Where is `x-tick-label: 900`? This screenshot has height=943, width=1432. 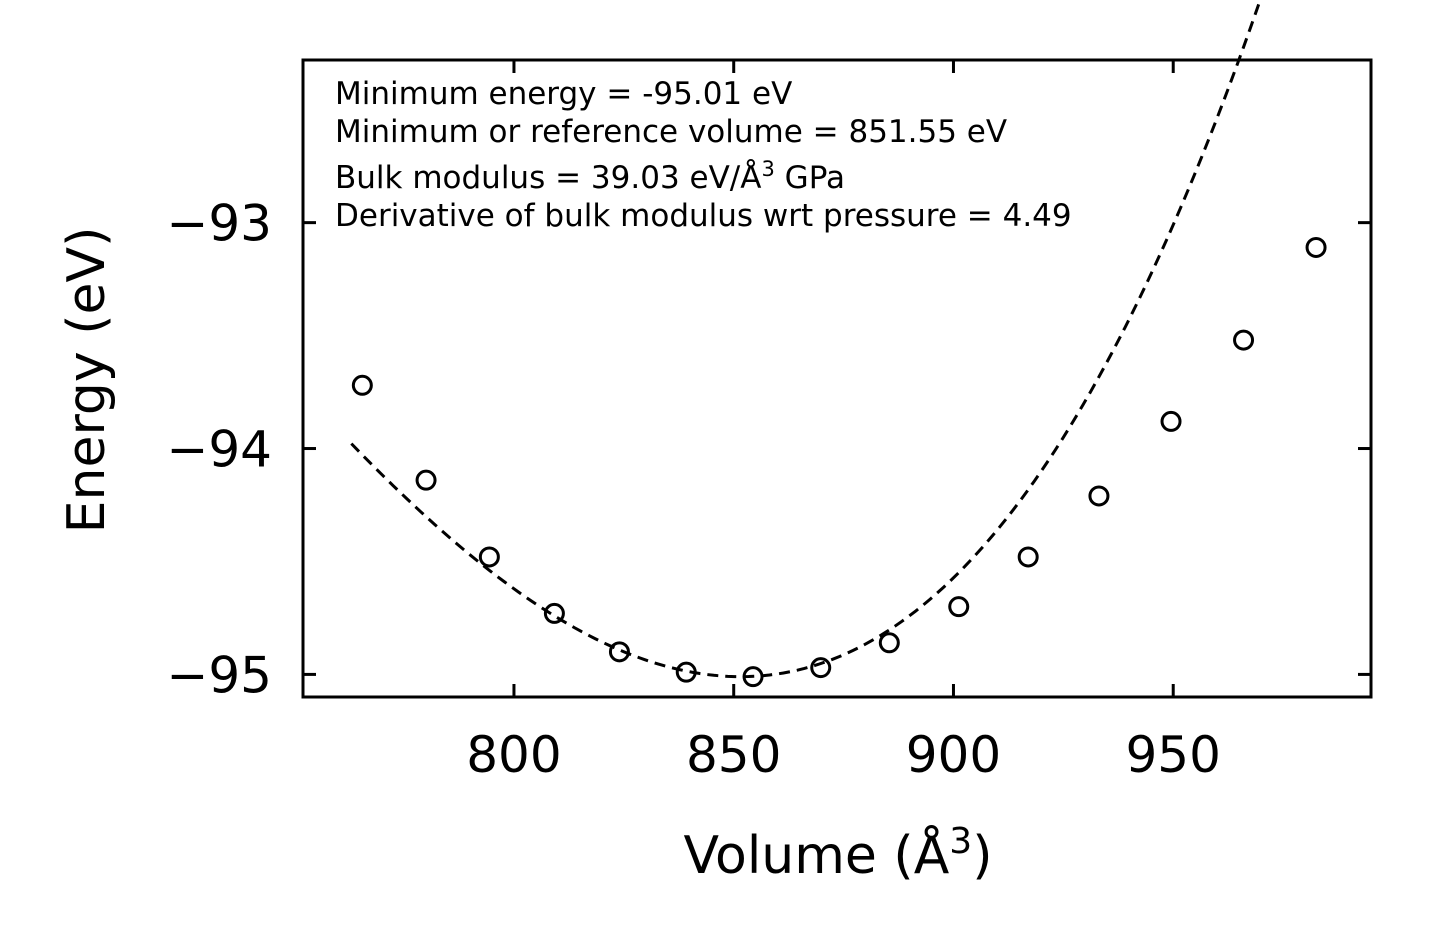
x-tick-label: 900 is located at coordinates (953, 755).